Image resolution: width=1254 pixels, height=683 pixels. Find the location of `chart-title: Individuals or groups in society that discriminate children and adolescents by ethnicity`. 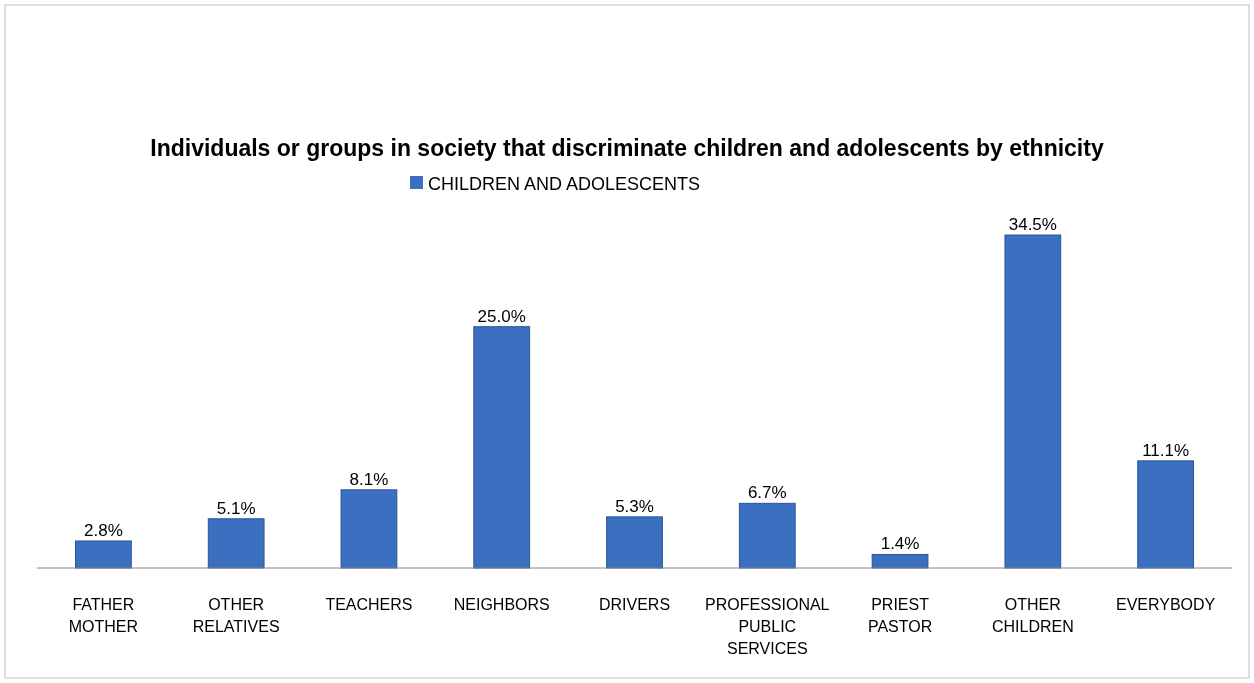

chart-title: Individuals or groups in society that discriminate children and adolescents by ethnicity is located at coordinates (627, 148).